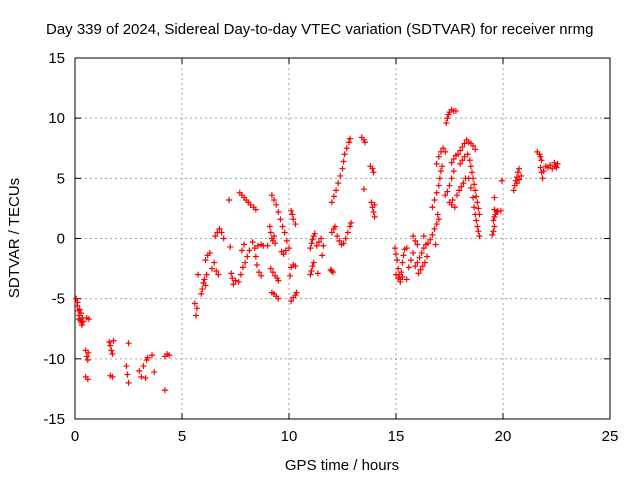 Image resolution: width=640 pixels, height=480 pixels. I want to click on x-tick-label: 5, so click(182, 436).